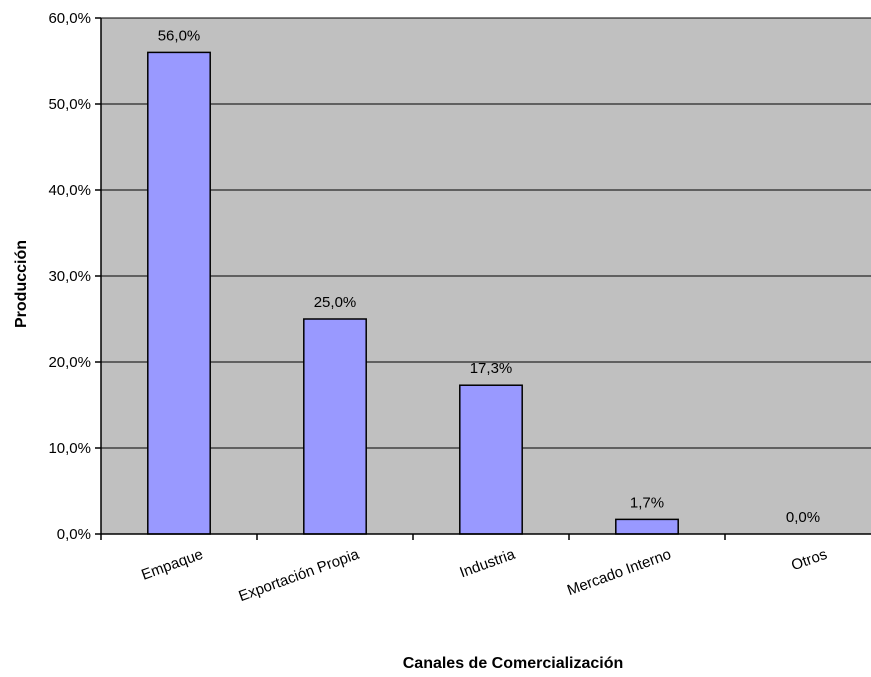 The height and width of the screenshot is (677, 871). I want to click on x-tick-label: Mercado Interno, so click(619, 572).